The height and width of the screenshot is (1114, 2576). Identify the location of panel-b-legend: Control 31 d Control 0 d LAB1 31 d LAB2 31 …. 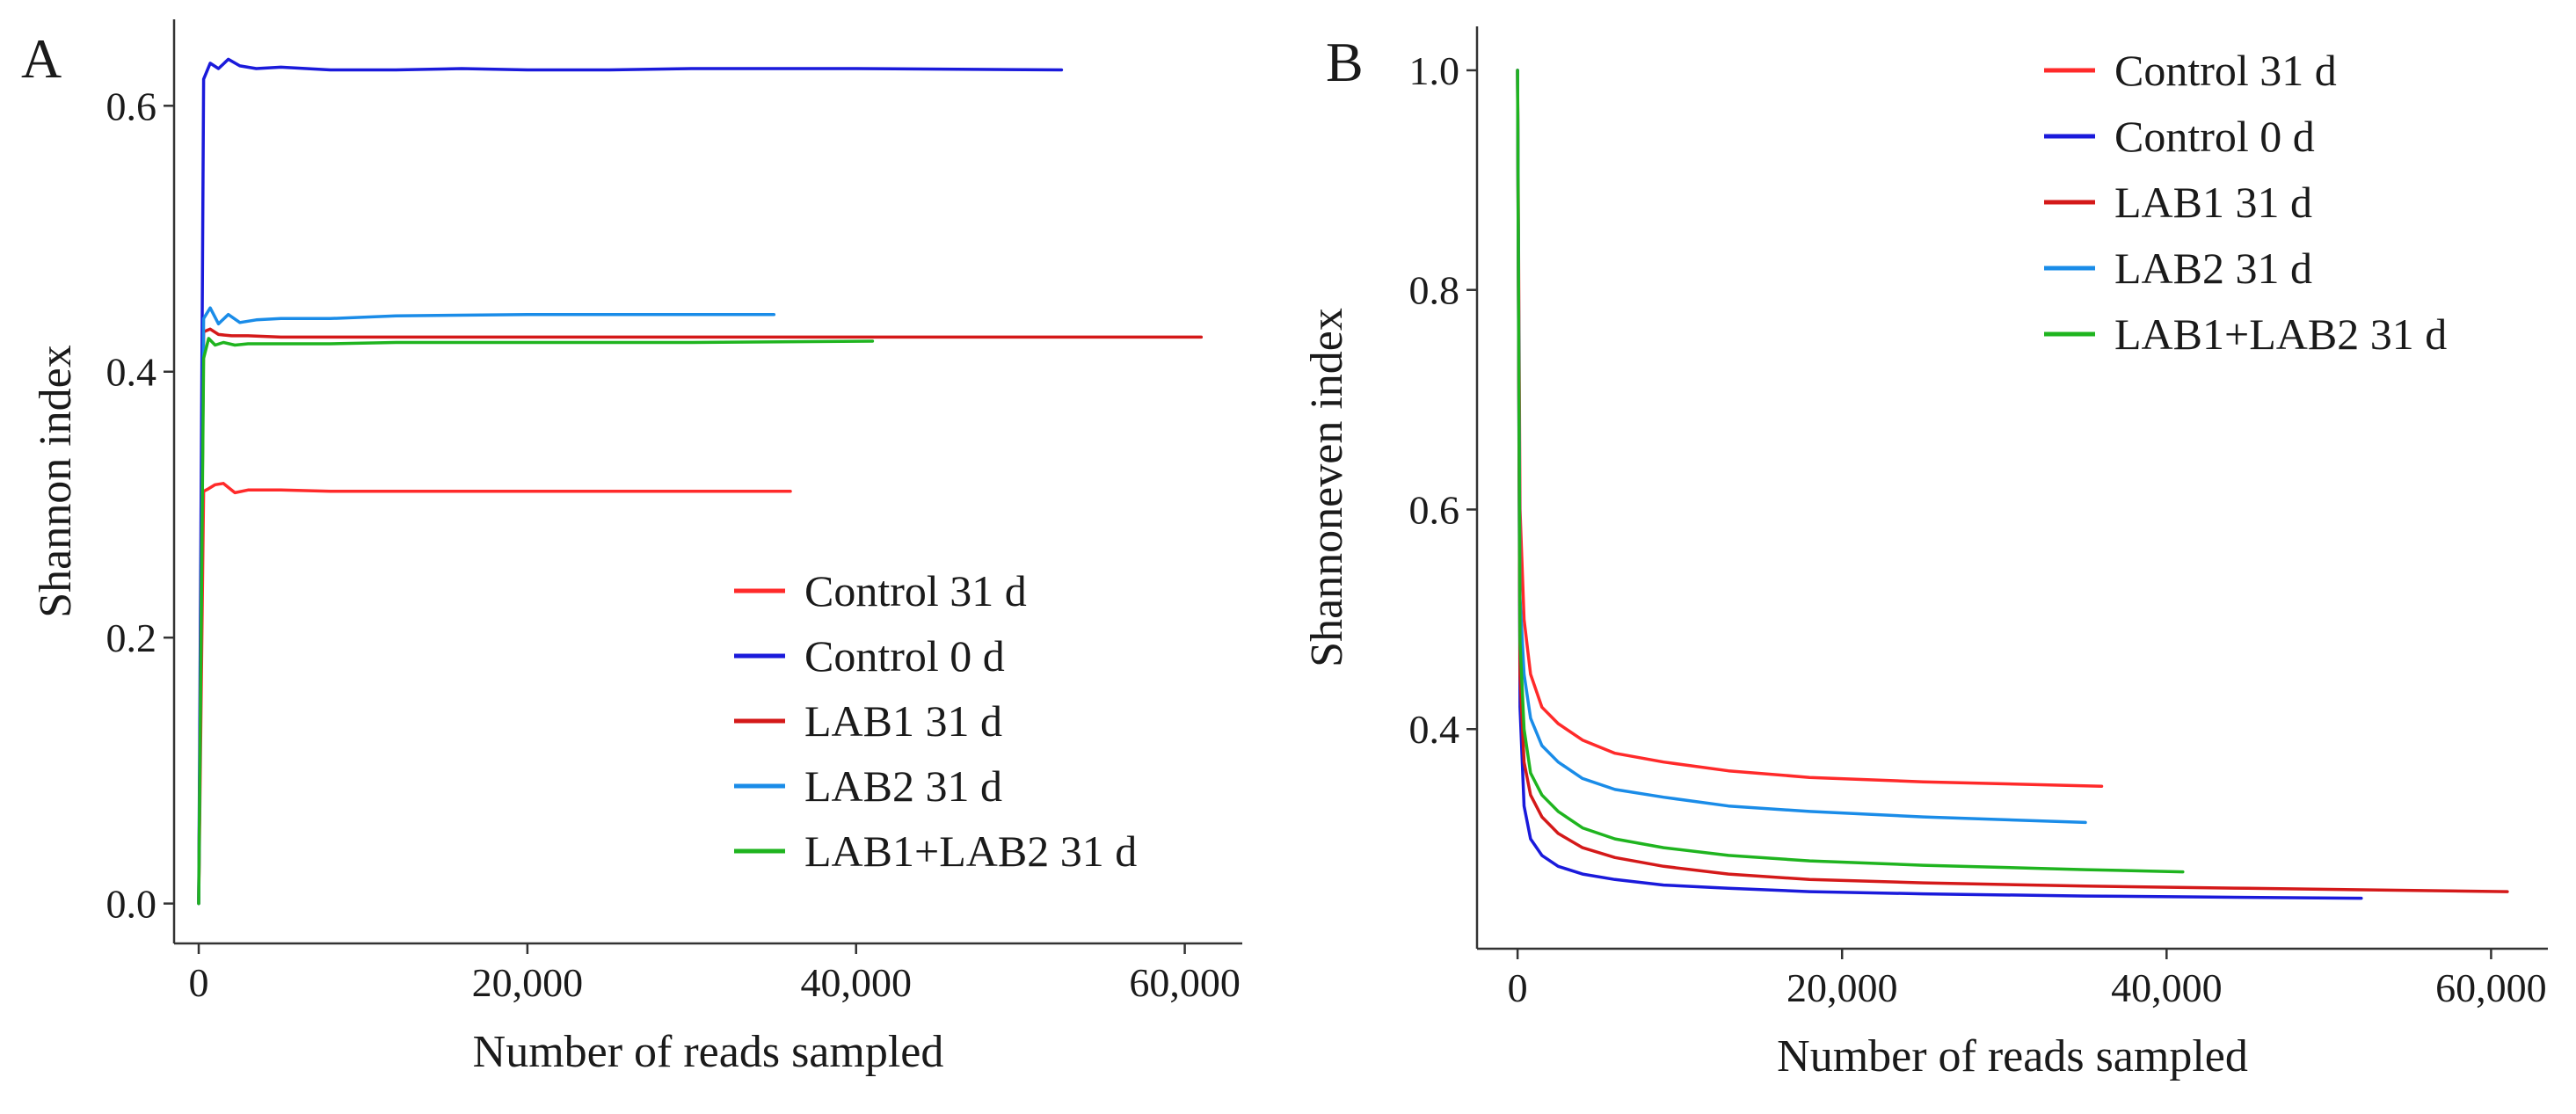
(2245, 202).